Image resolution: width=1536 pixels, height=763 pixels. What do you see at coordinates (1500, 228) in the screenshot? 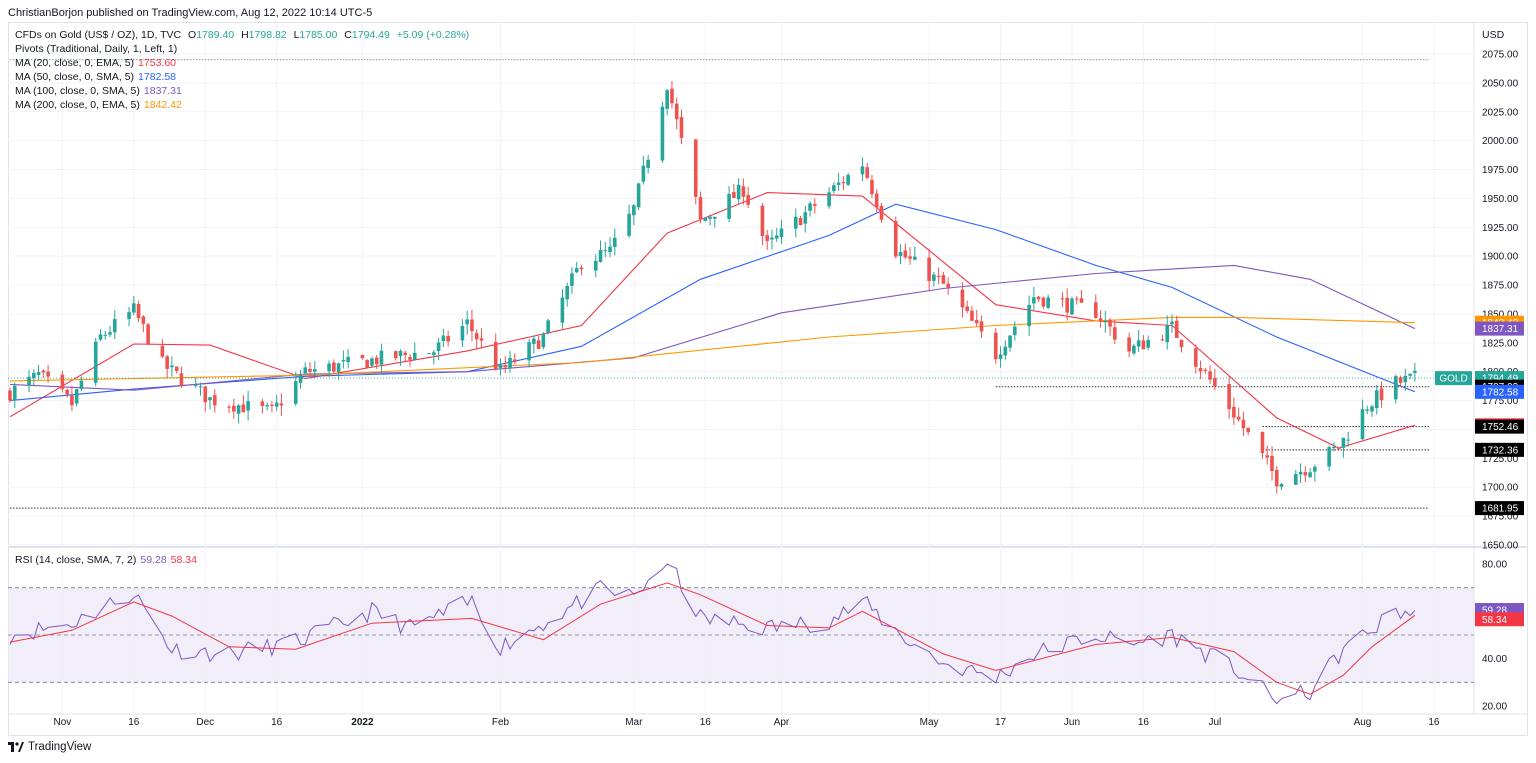
I see `y-tick-label: 1925.00` at bounding box center [1500, 228].